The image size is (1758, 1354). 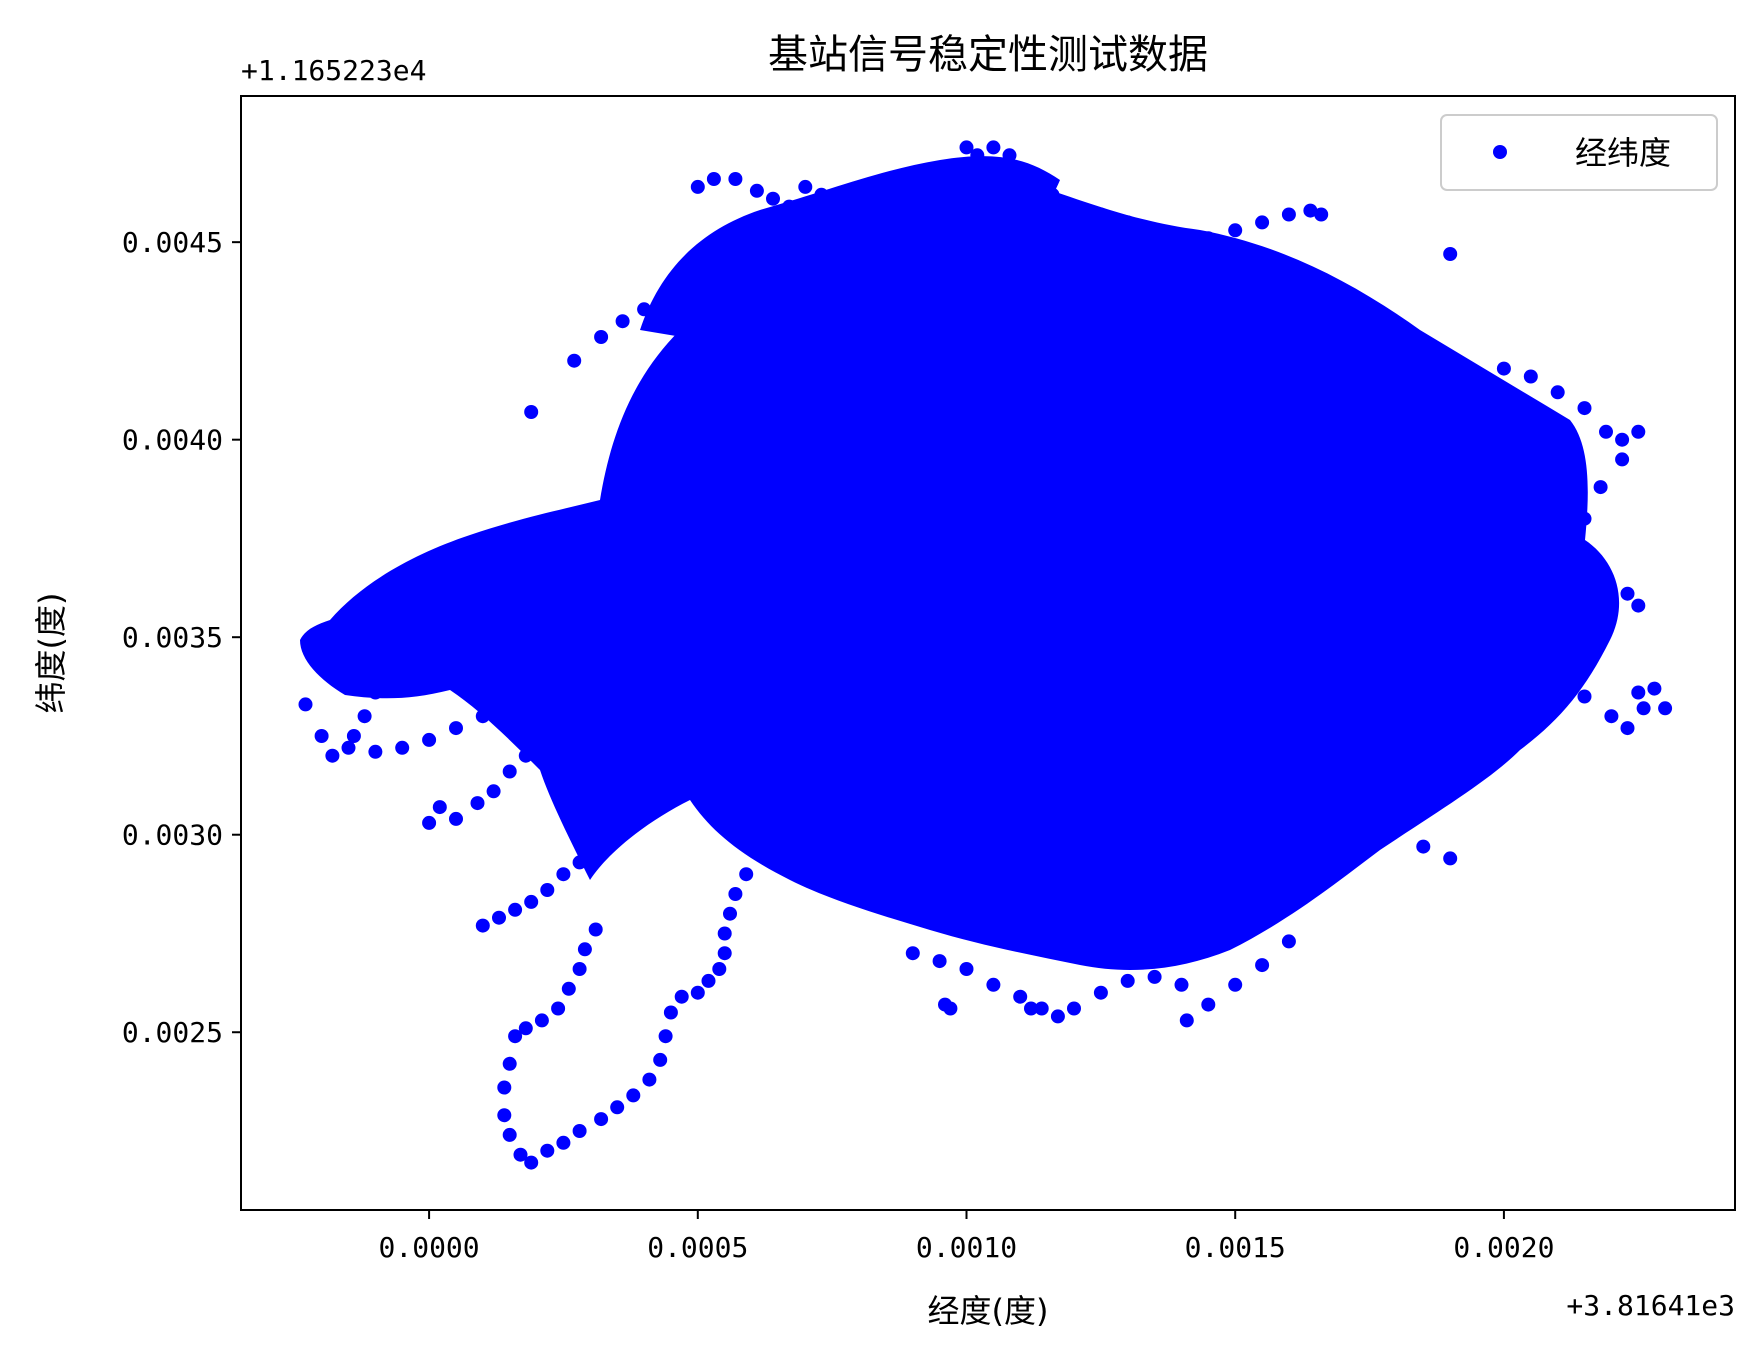 I want to click on x-tick-label: 0.0020, so click(x=1503, y=1247).